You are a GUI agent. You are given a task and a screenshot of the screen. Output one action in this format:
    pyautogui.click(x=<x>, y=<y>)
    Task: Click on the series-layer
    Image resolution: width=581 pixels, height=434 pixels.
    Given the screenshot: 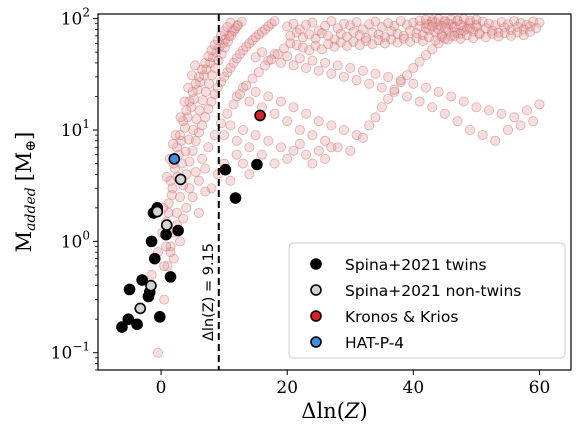 What is the action you would take?
    pyautogui.click(x=191, y=221)
    